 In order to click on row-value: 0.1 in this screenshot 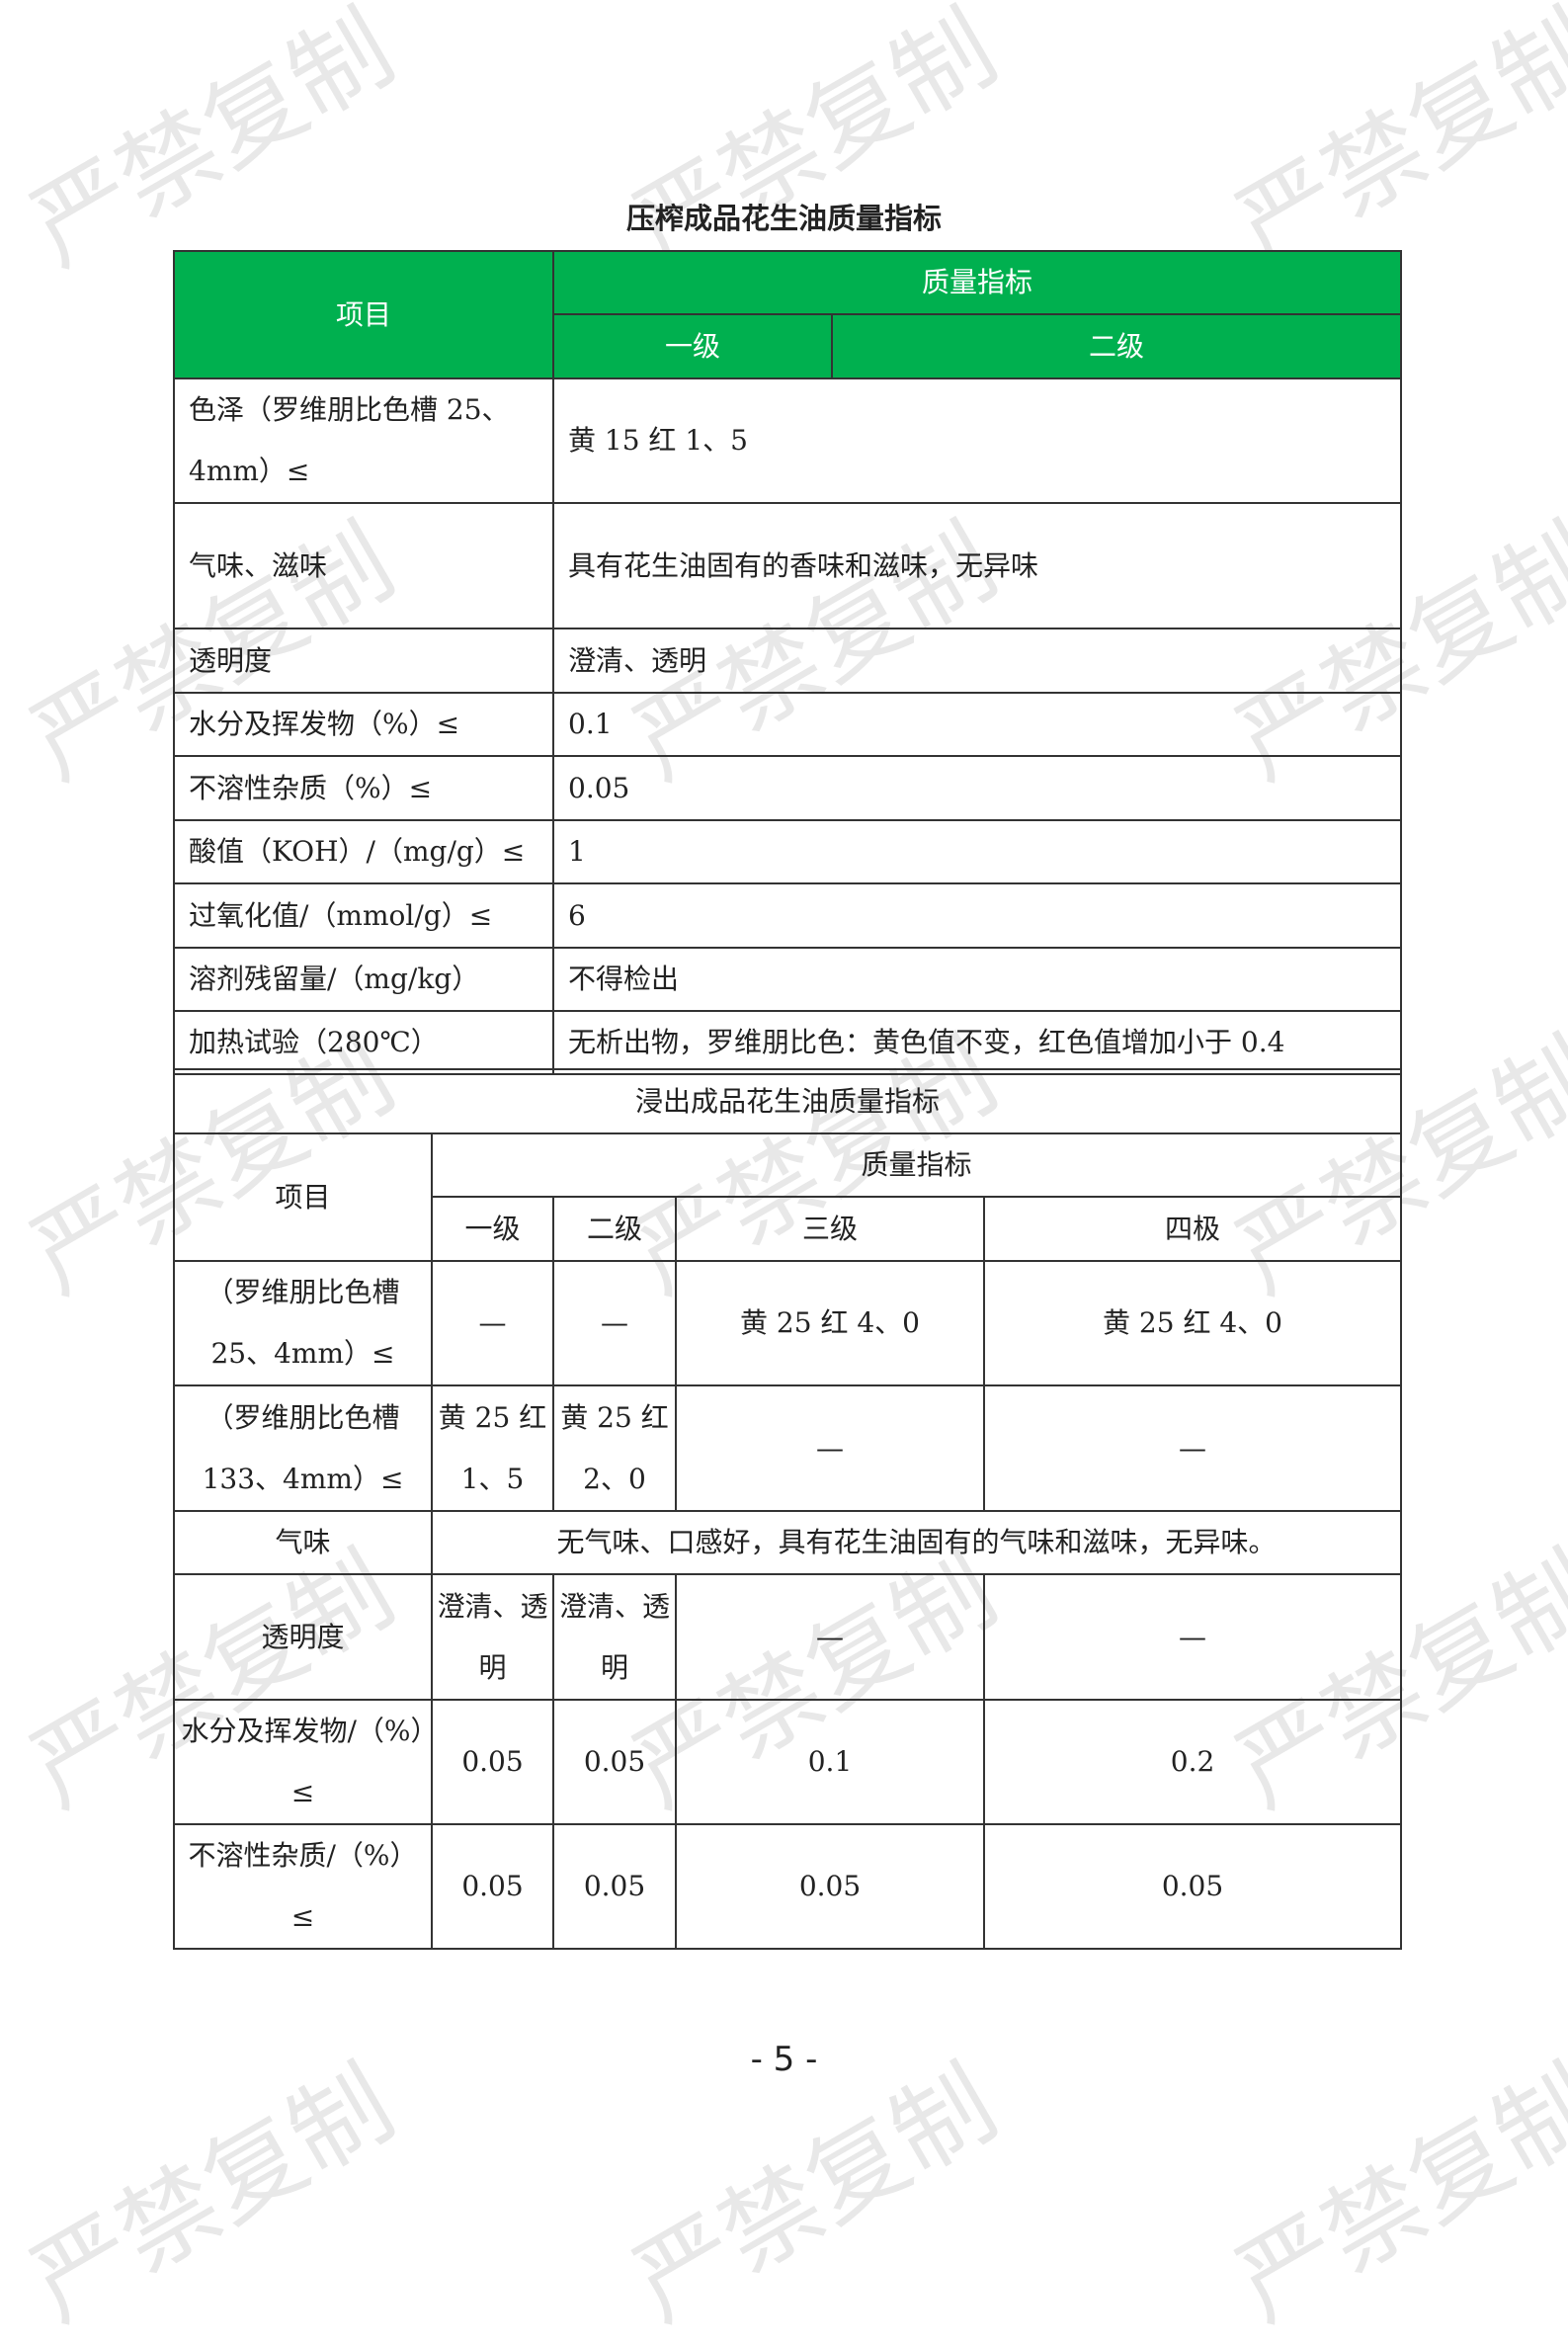, I will do `click(977, 724)`.